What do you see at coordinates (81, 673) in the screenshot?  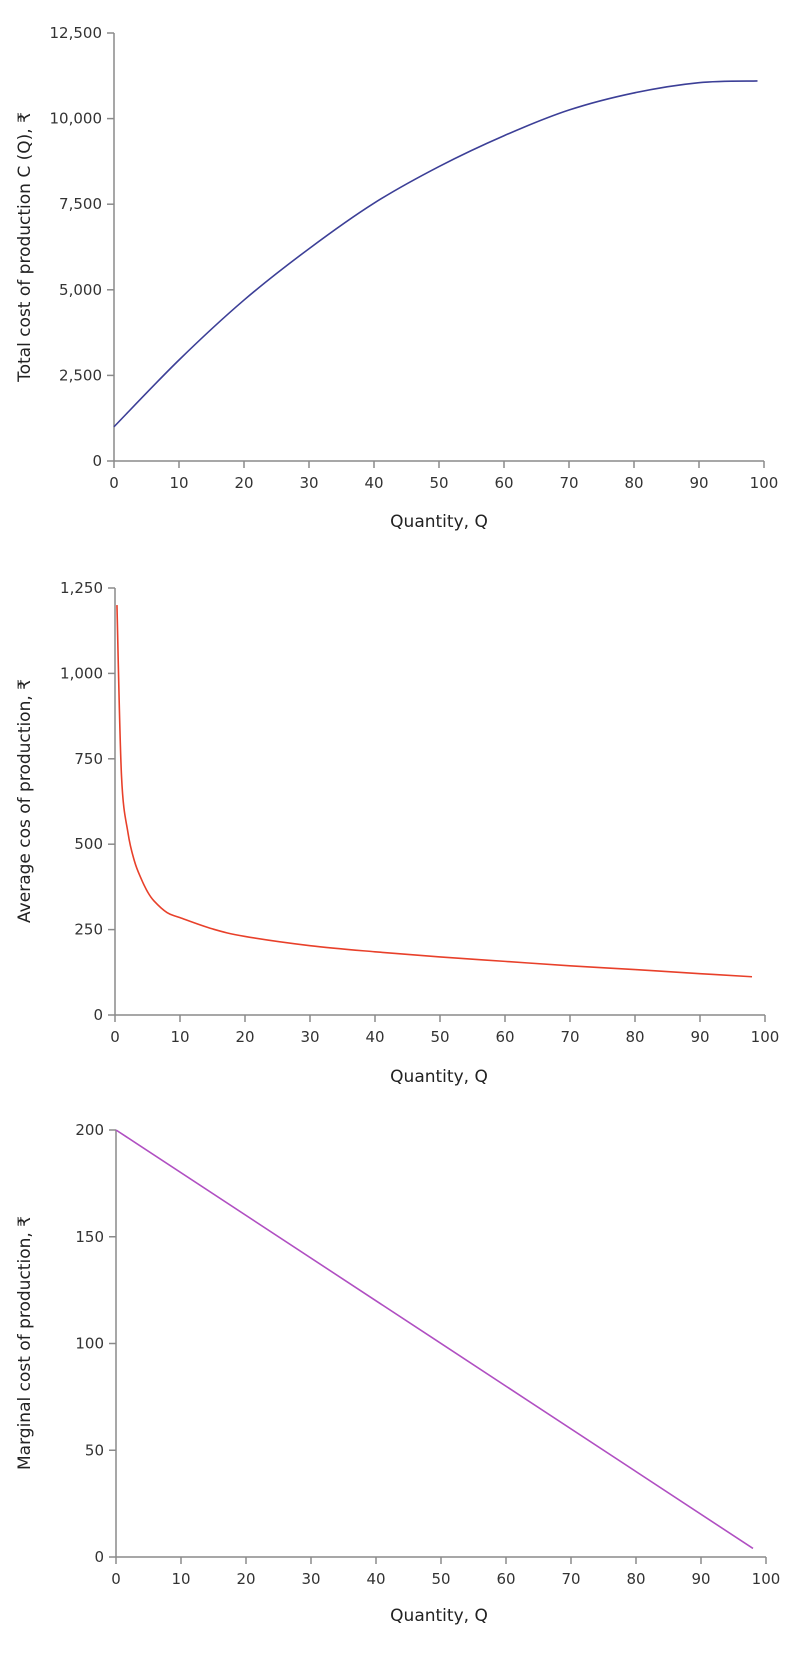 I see `y-tick-label: 1,000` at bounding box center [81, 673].